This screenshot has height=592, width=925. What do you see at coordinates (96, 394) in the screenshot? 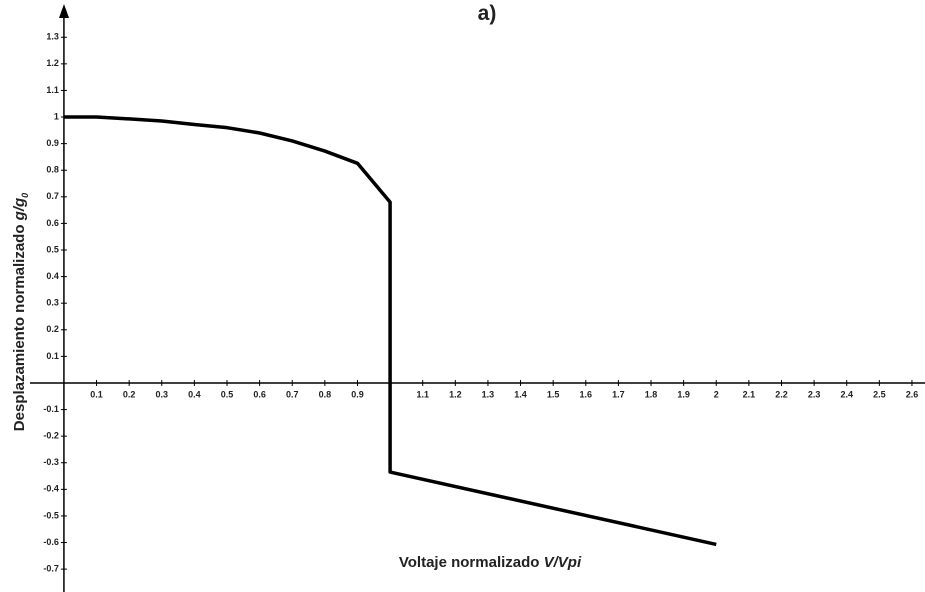
I see `x-tick-label: 0.1` at bounding box center [96, 394].